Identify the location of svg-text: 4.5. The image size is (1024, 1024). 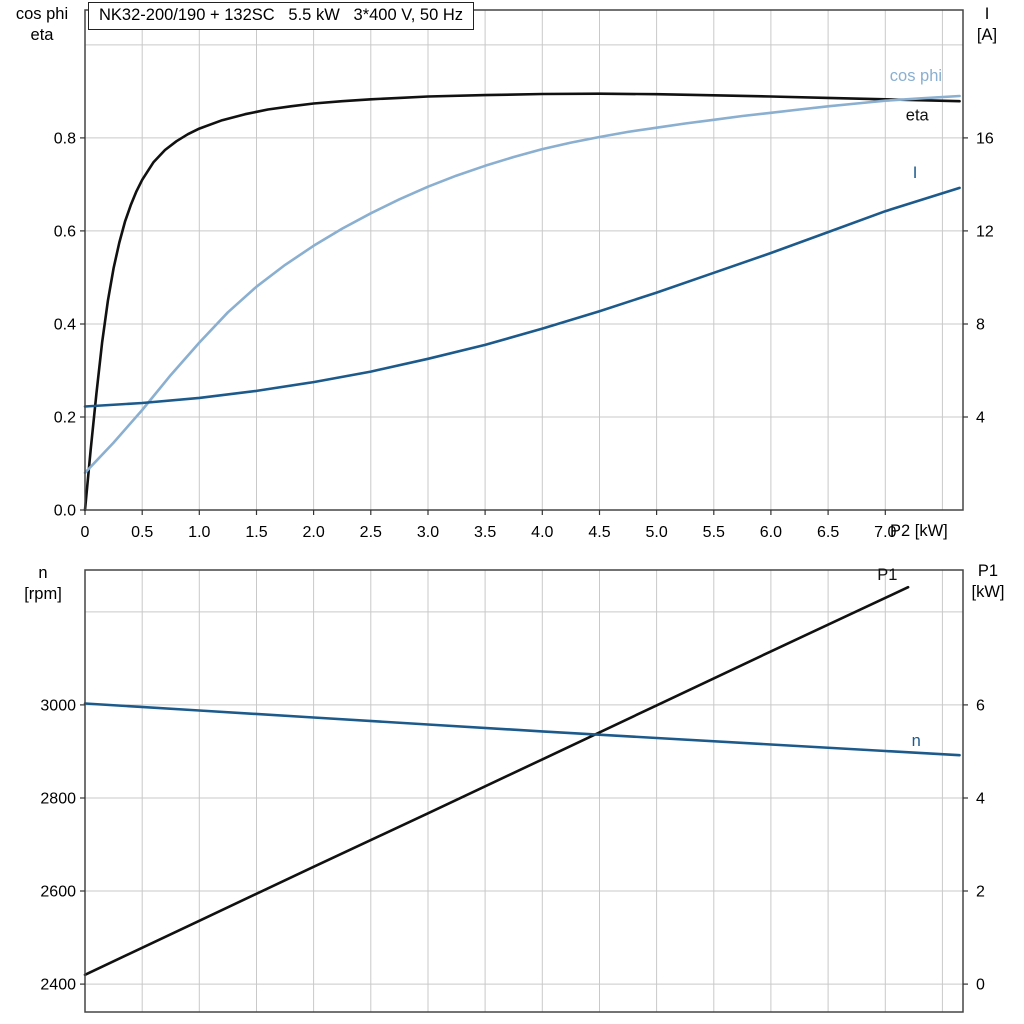
(599, 532).